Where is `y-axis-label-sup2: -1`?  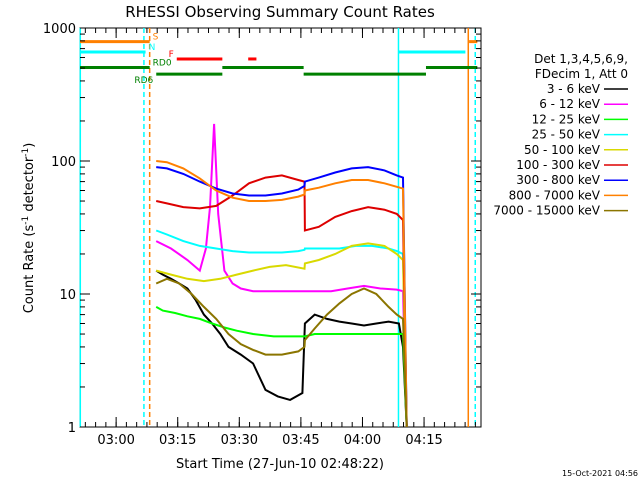 y-axis-label-sup2: -1 is located at coordinates (26, 152).